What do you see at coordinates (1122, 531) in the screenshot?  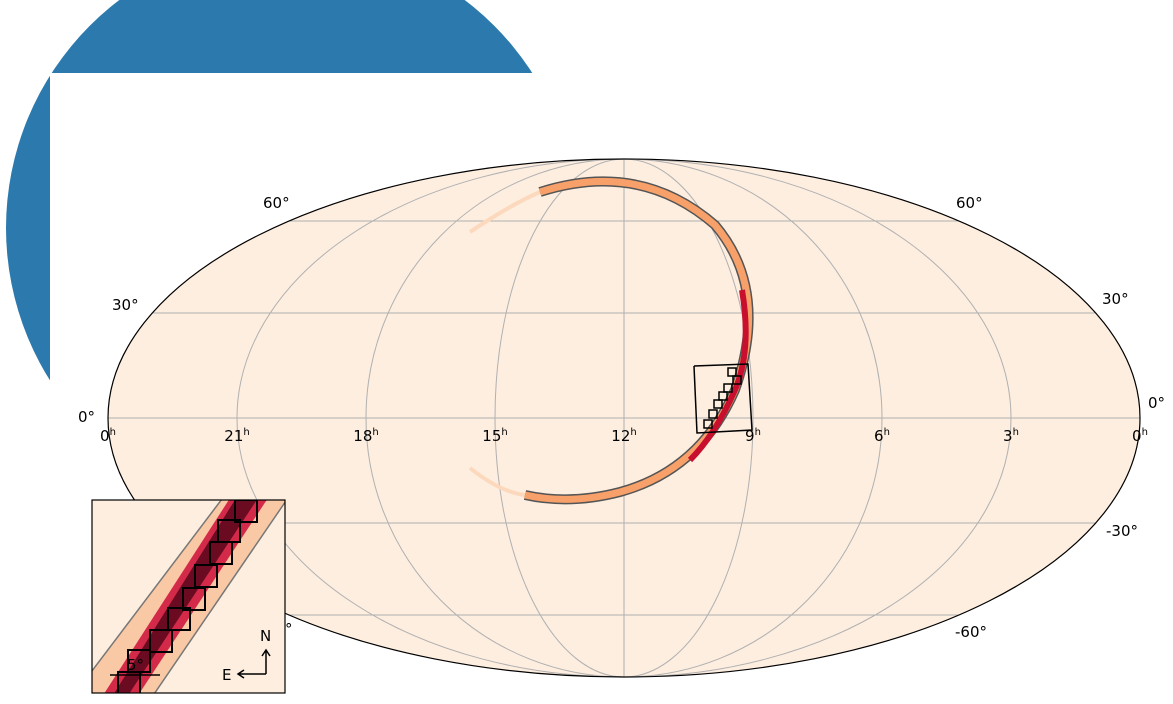 I see `dec-label: -30°` at bounding box center [1122, 531].